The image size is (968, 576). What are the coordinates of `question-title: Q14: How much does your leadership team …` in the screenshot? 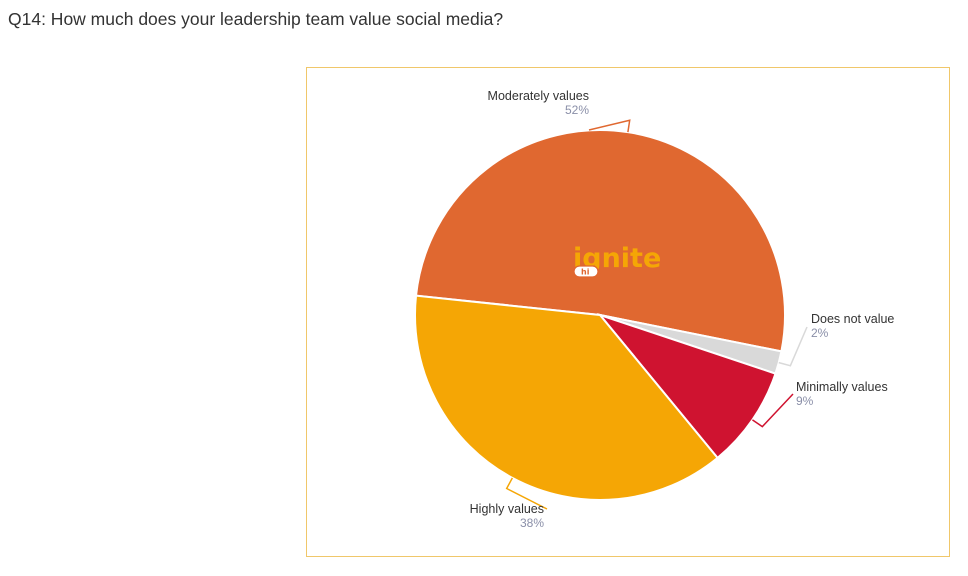 It's located at (256, 19).